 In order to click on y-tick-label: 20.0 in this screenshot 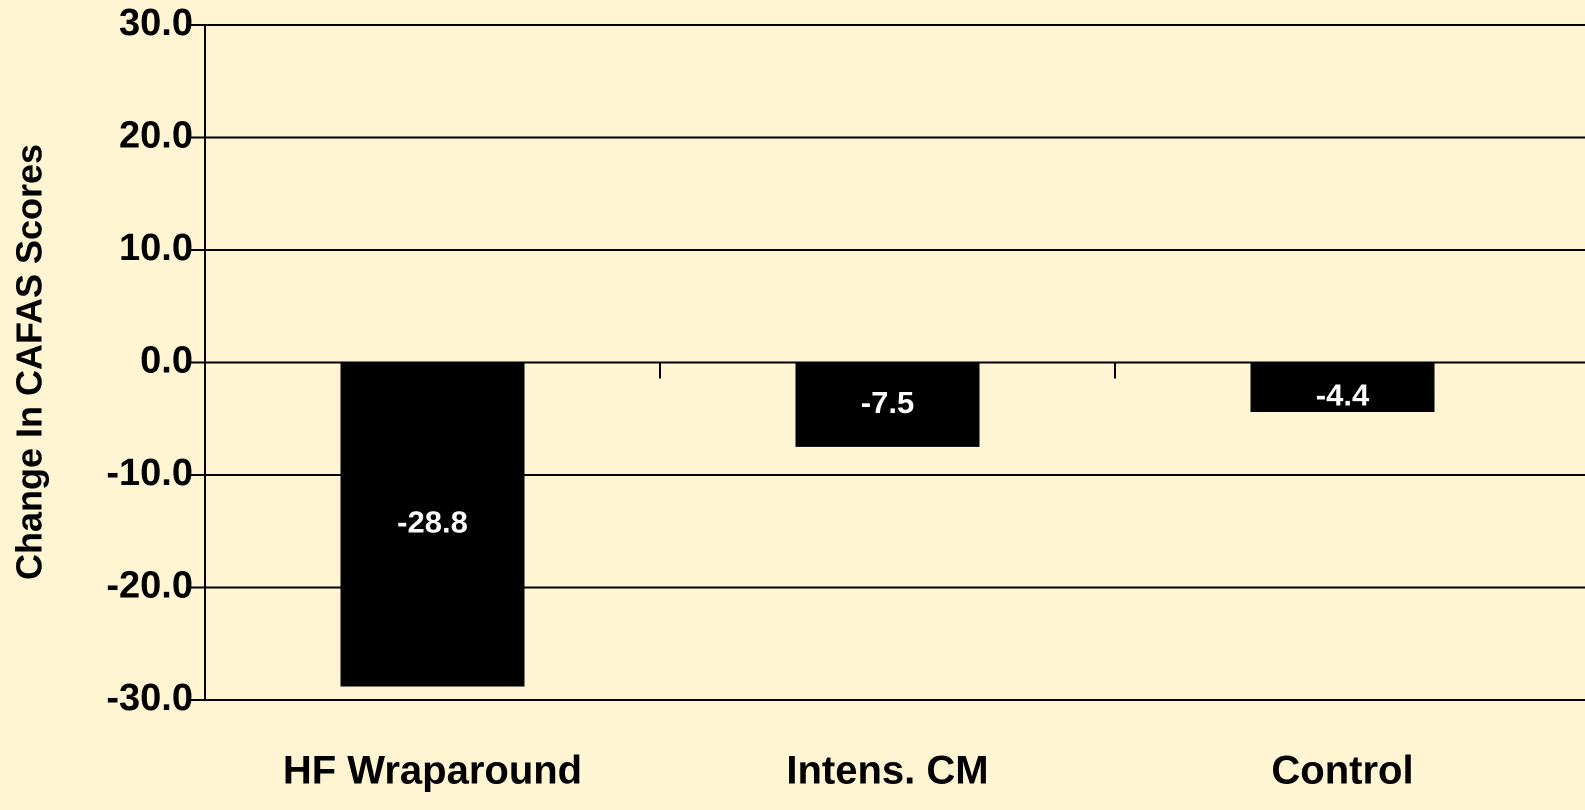, I will do `click(156, 136)`.